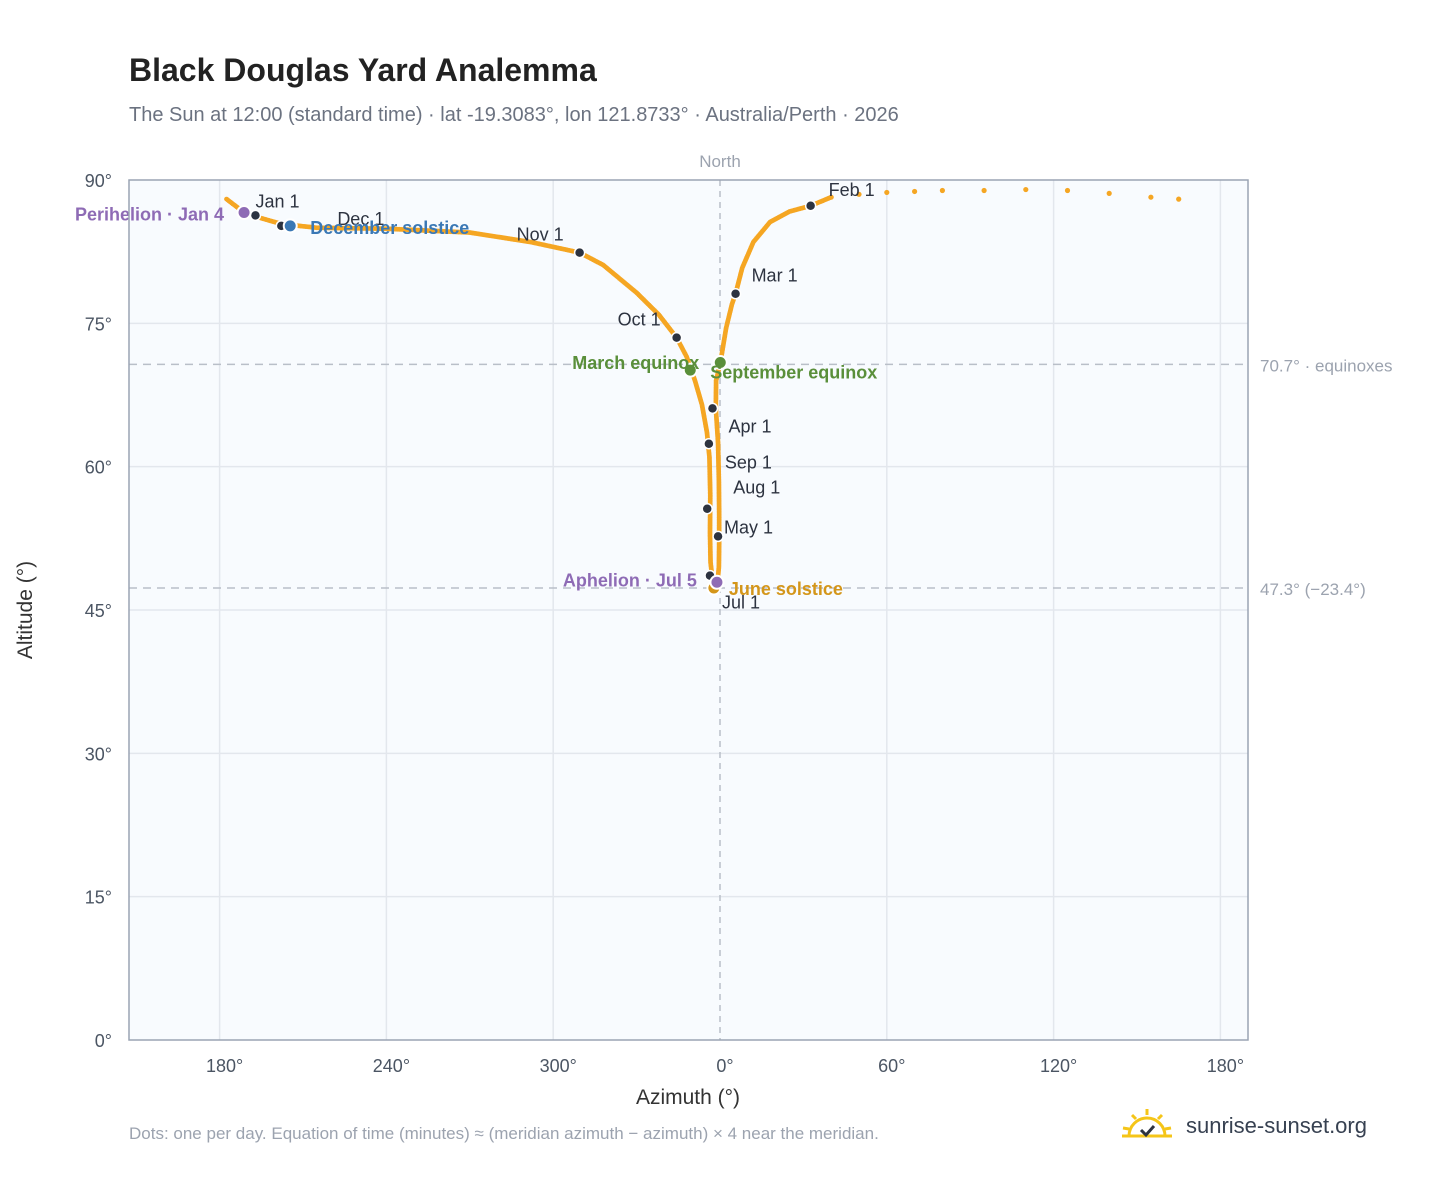 The width and height of the screenshot is (1448, 1188). Describe the element at coordinates (391, 1066) in the screenshot. I see `x-tick-label: 240°` at that location.